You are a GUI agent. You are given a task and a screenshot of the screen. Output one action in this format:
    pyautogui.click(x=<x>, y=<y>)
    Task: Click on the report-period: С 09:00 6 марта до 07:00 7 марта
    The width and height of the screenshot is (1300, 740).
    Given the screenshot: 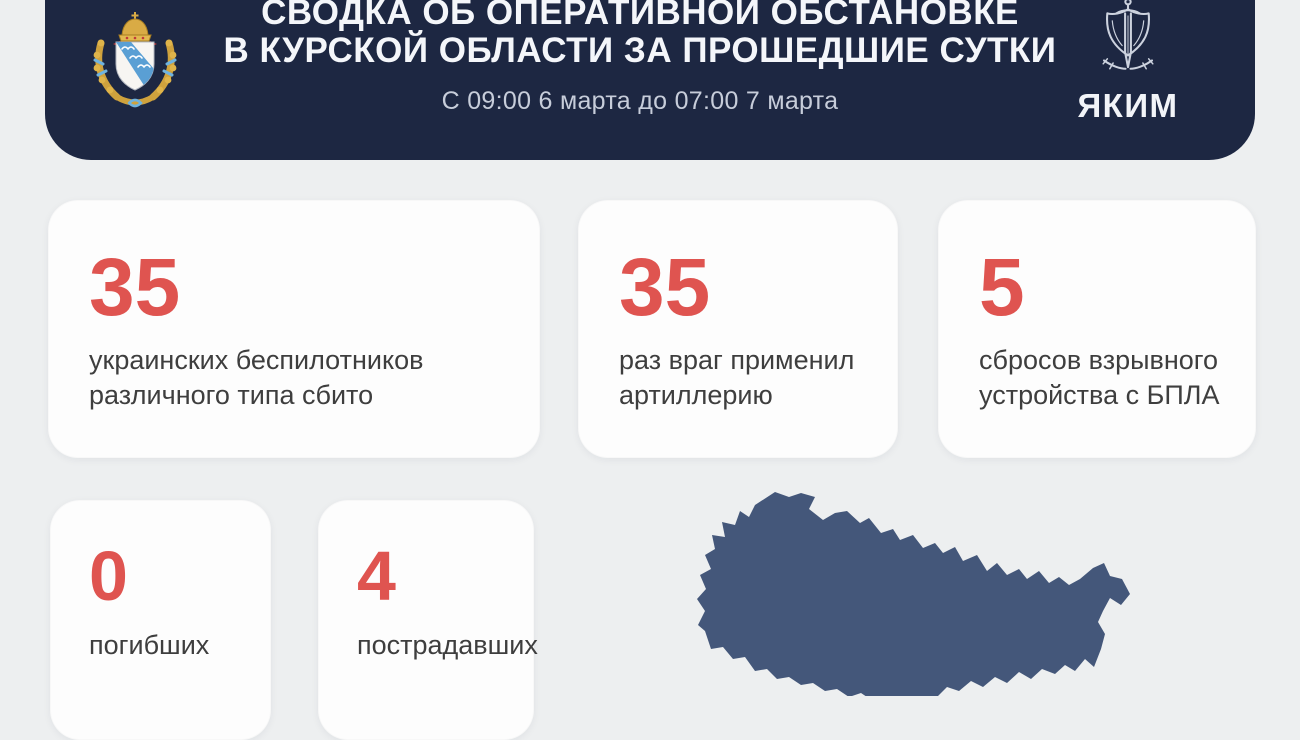 What is the action you would take?
    pyautogui.click(x=640, y=101)
    